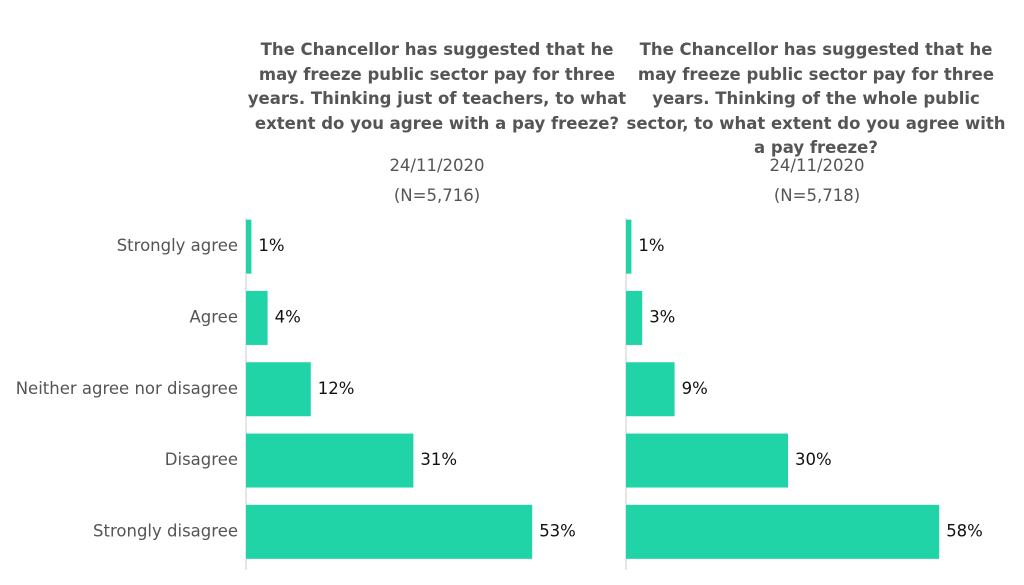 This screenshot has height=585, width=1024. Describe the element at coordinates (695, 388) in the screenshot. I see `value-label: 9%` at that location.